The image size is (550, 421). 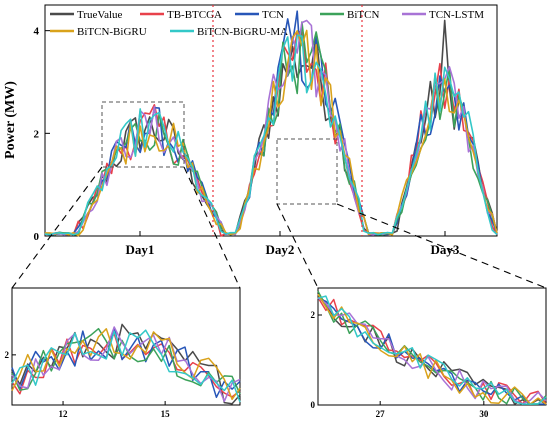 I want to click on main-y-axis-label: Power (MW), so click(x=10, y=120).